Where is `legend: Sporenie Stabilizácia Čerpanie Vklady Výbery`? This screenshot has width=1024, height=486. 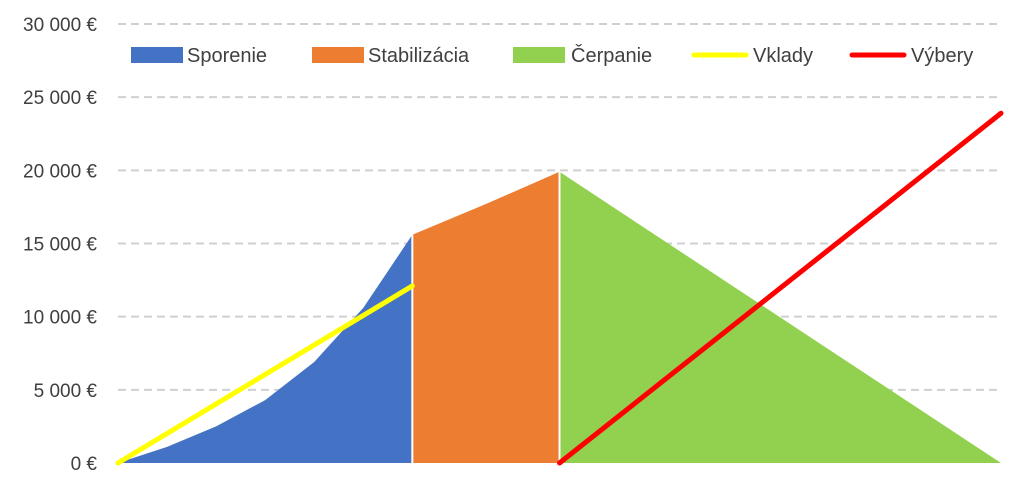 legend: Sporenie Stabilizácia Čerpanie Vklady Výbery is located at coordinates (552, 55).